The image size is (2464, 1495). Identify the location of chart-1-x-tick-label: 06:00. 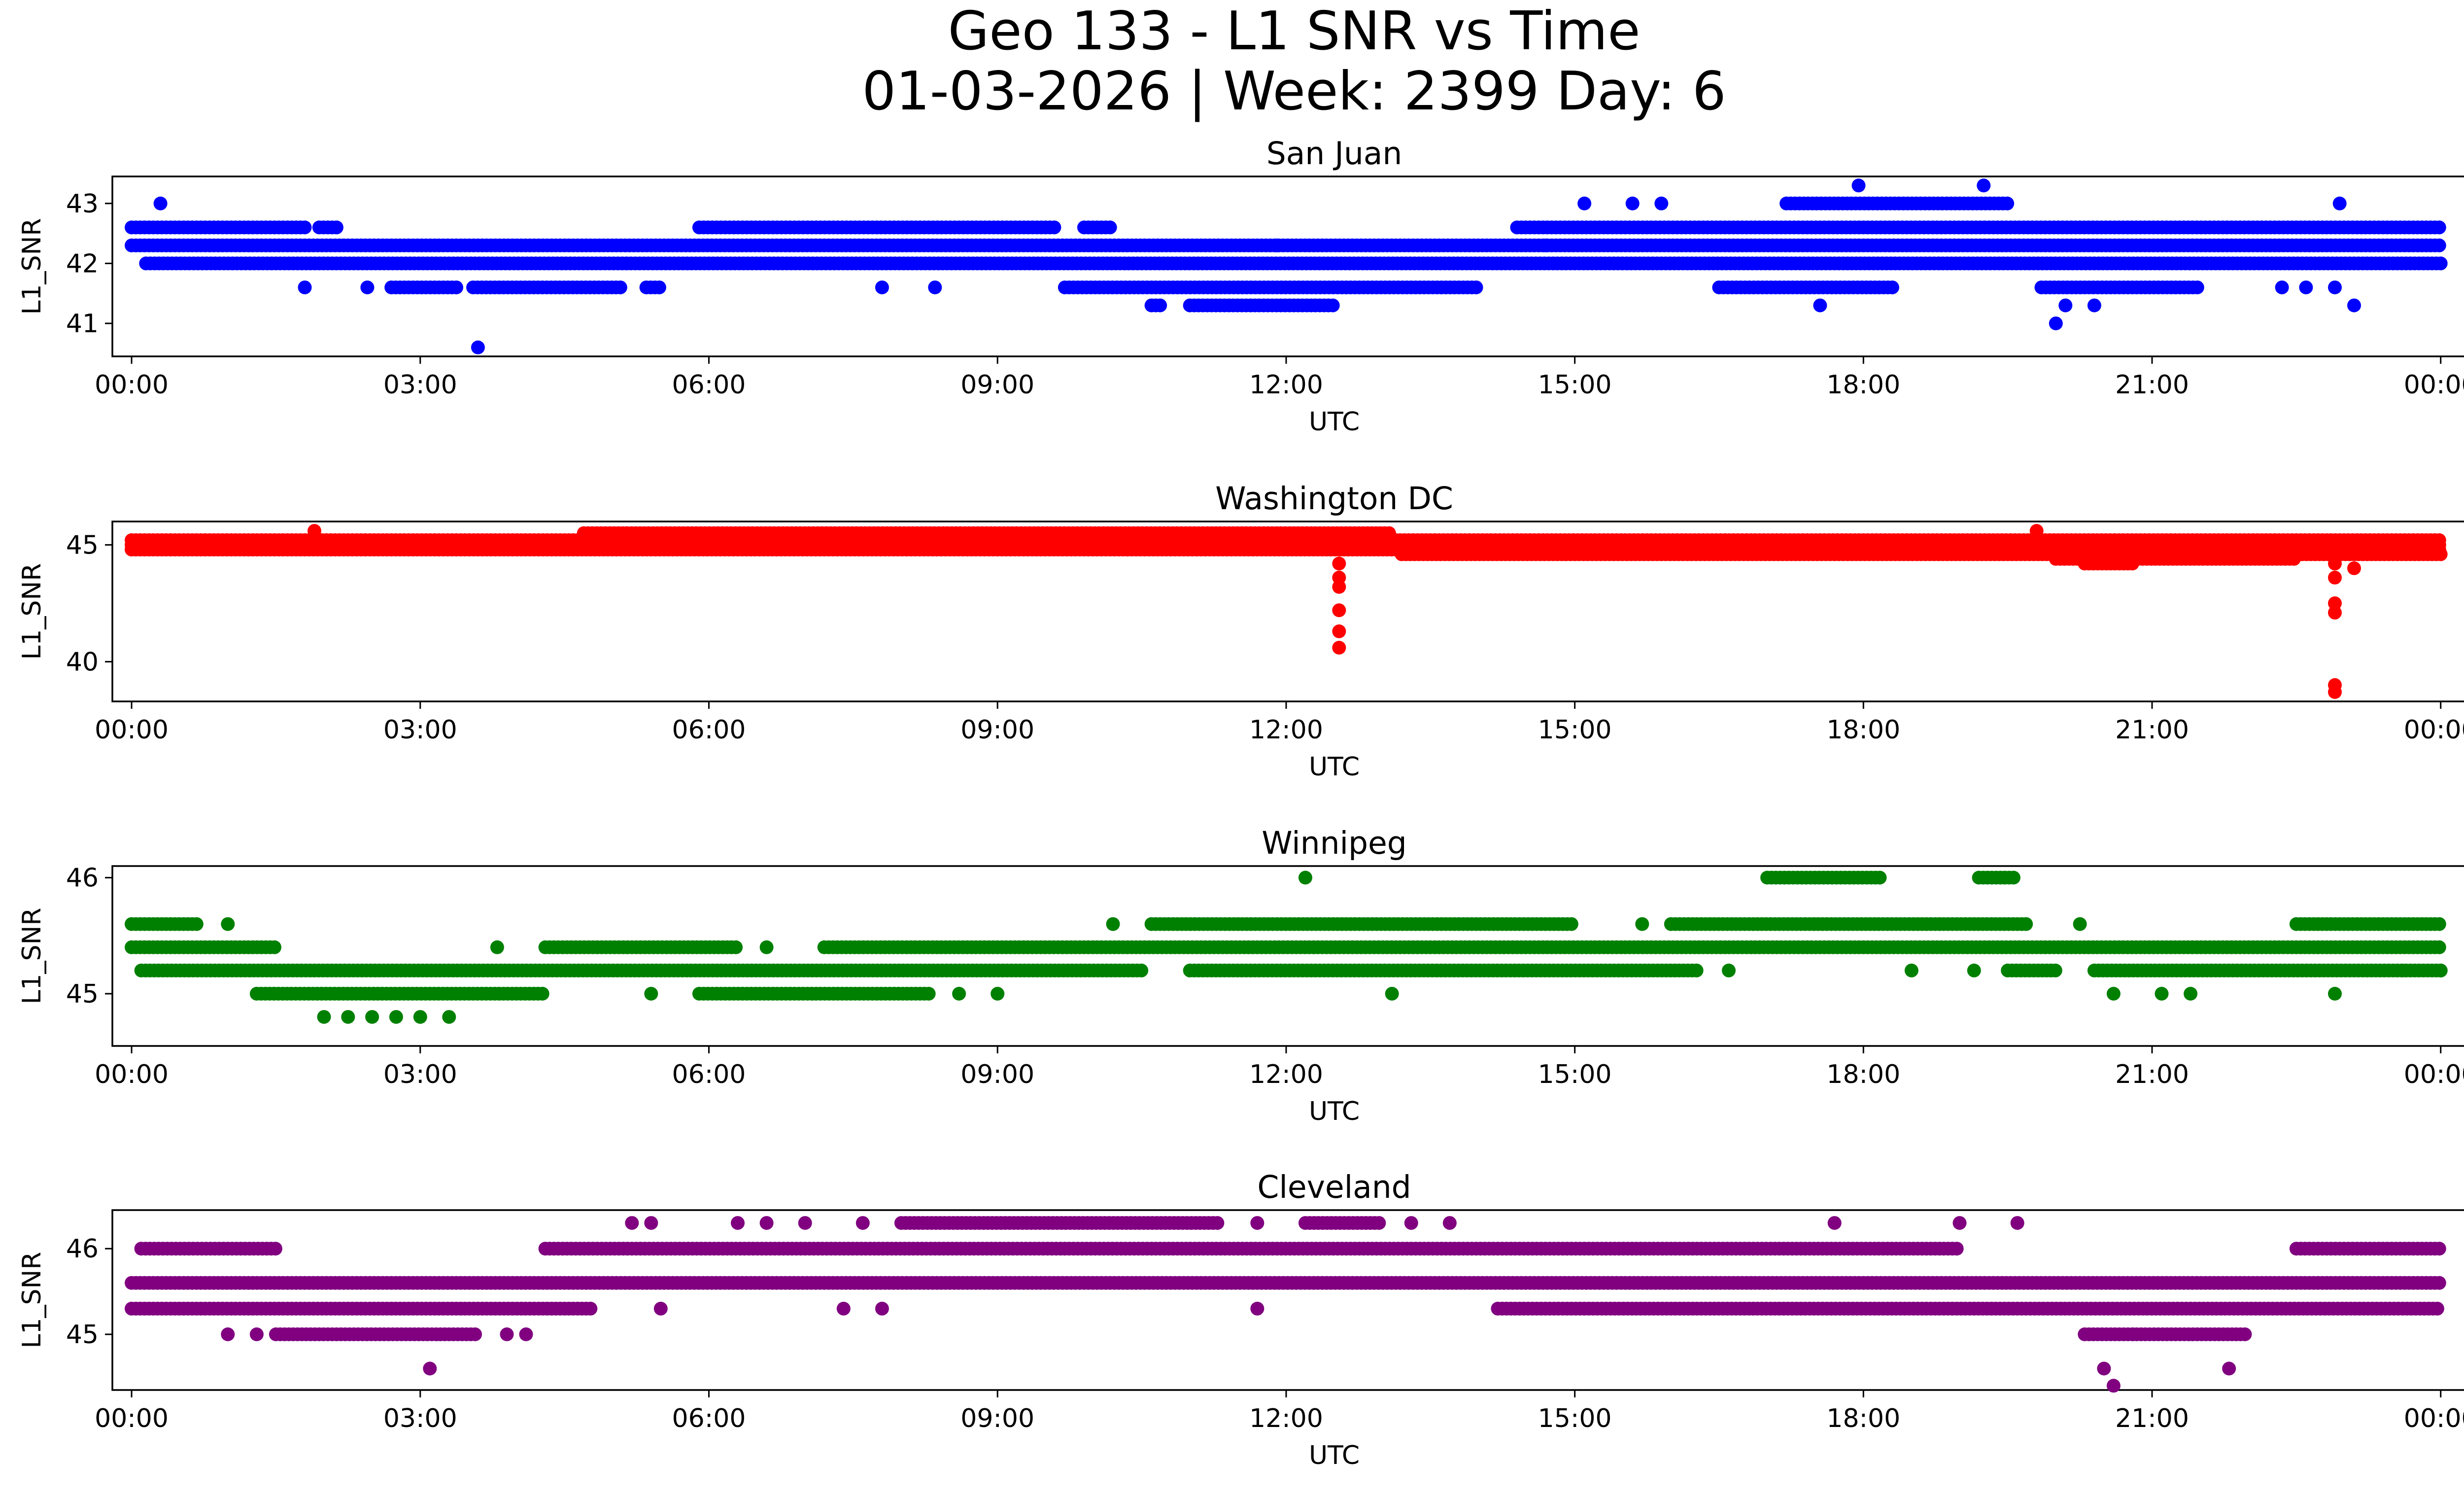
(709, 730).